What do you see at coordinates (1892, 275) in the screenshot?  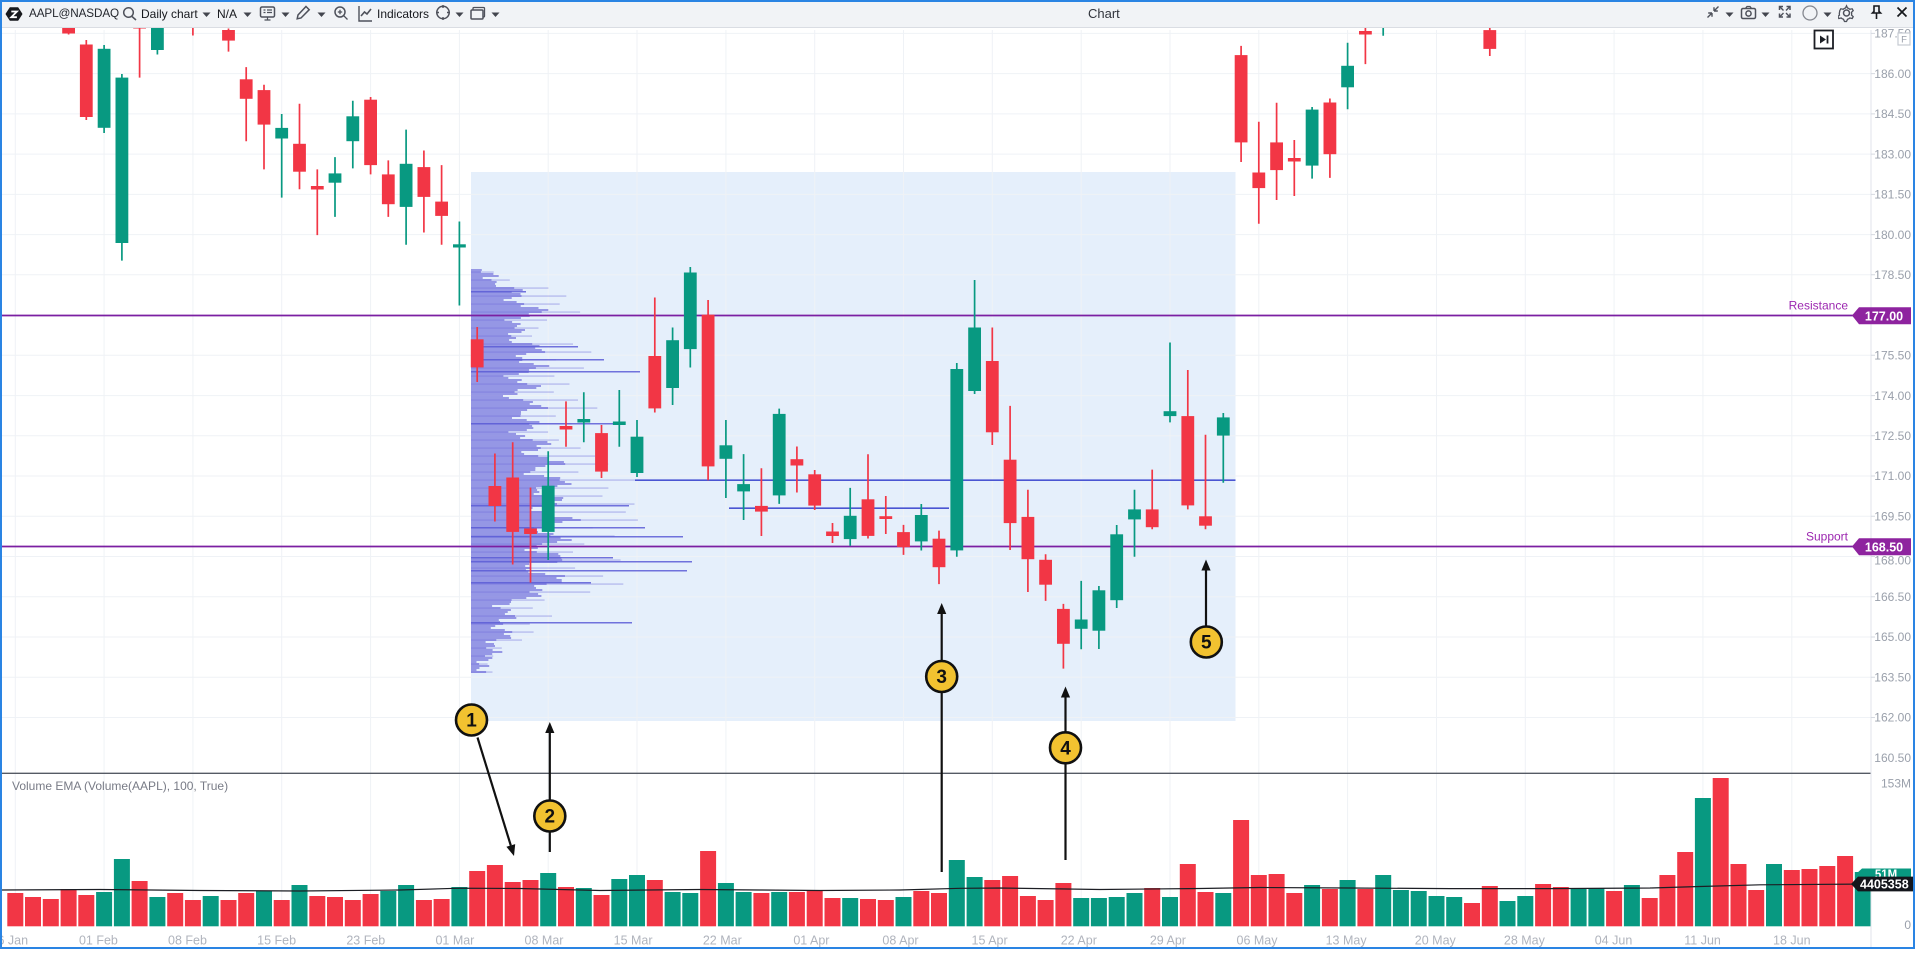 I see `svg-text: 178.50` at bounding box center [1892, 275].